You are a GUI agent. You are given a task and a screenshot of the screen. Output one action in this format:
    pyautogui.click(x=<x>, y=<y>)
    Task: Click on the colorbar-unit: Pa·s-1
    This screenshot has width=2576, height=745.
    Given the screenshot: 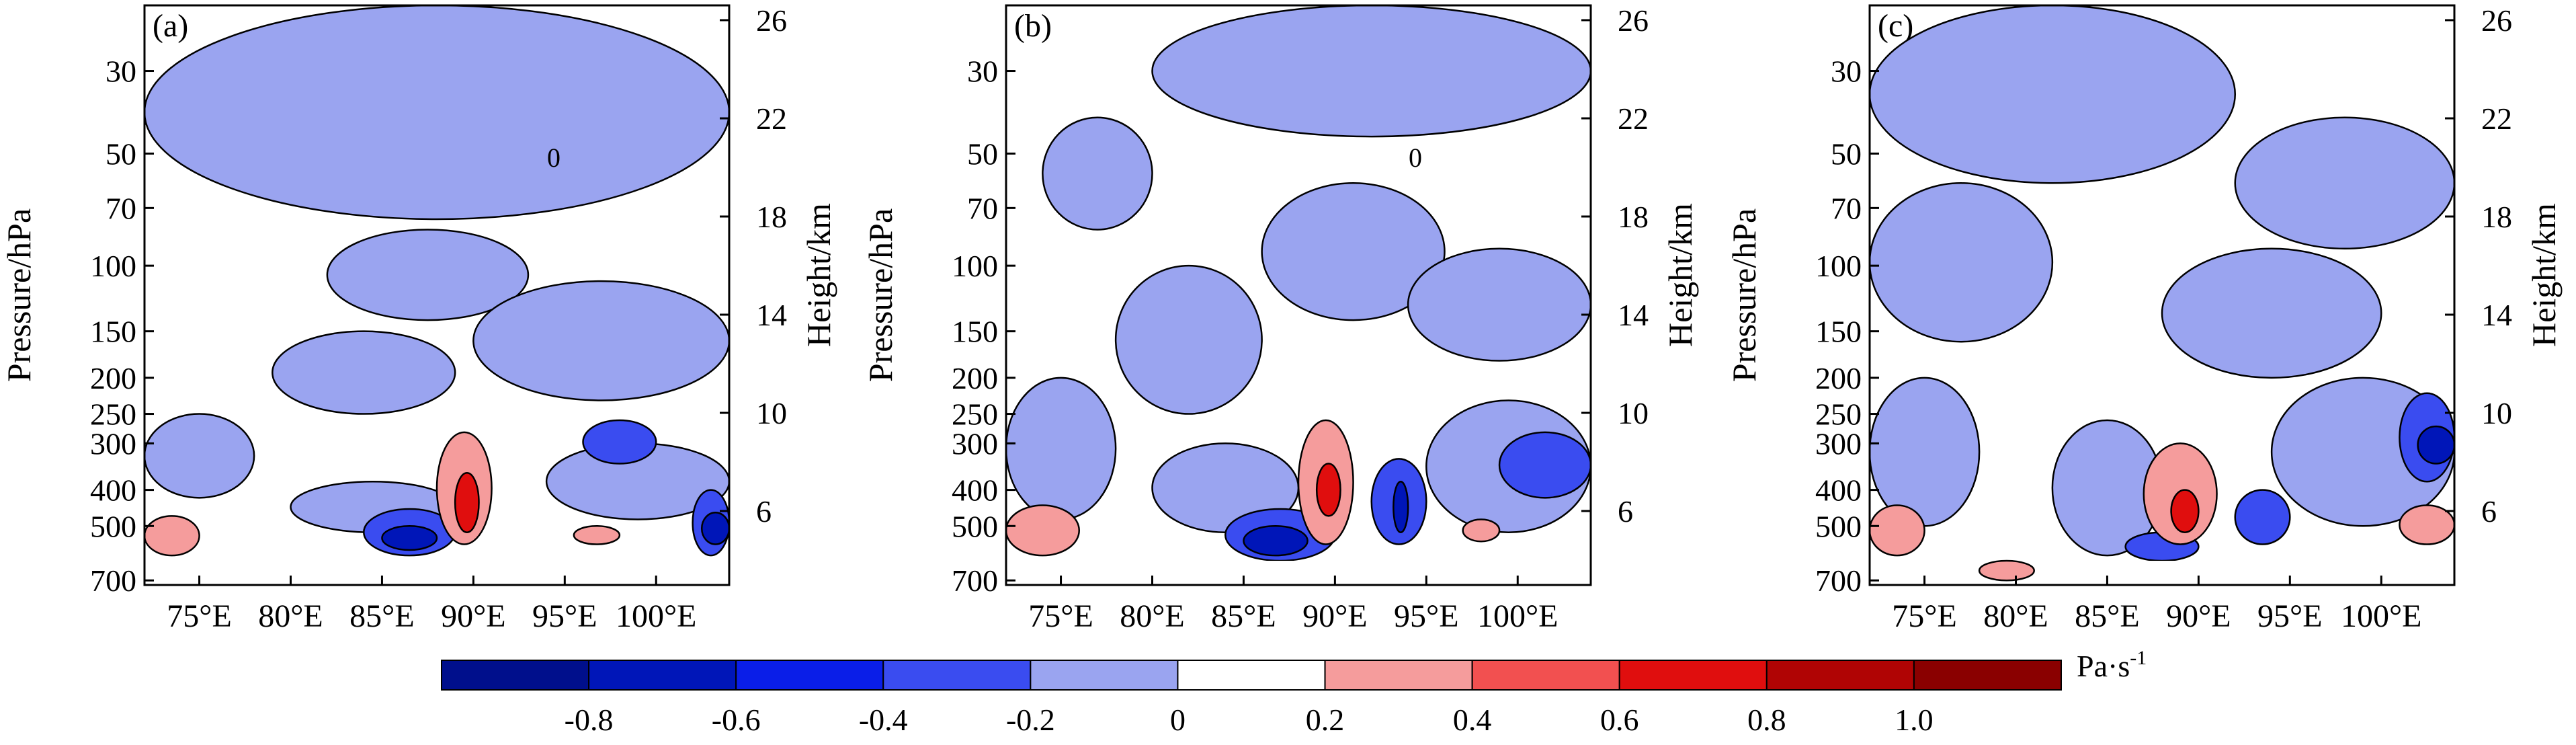 What is the action you would take?
    pyautogui.click(x=2112, y=665)
    